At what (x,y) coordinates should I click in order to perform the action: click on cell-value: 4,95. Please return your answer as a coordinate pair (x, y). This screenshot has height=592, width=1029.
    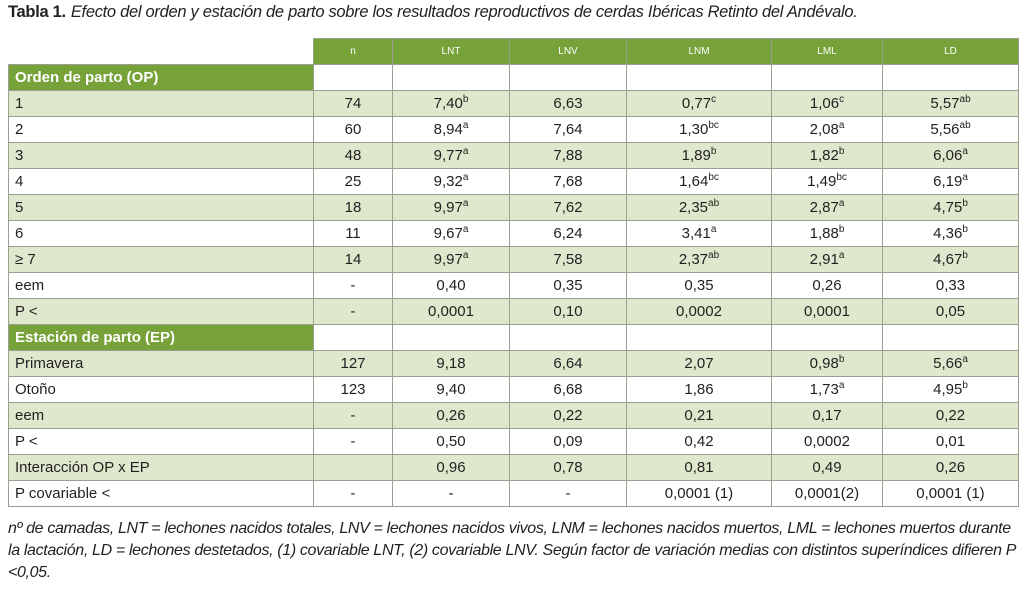
    Looking at the image, I should click on (948, 389).